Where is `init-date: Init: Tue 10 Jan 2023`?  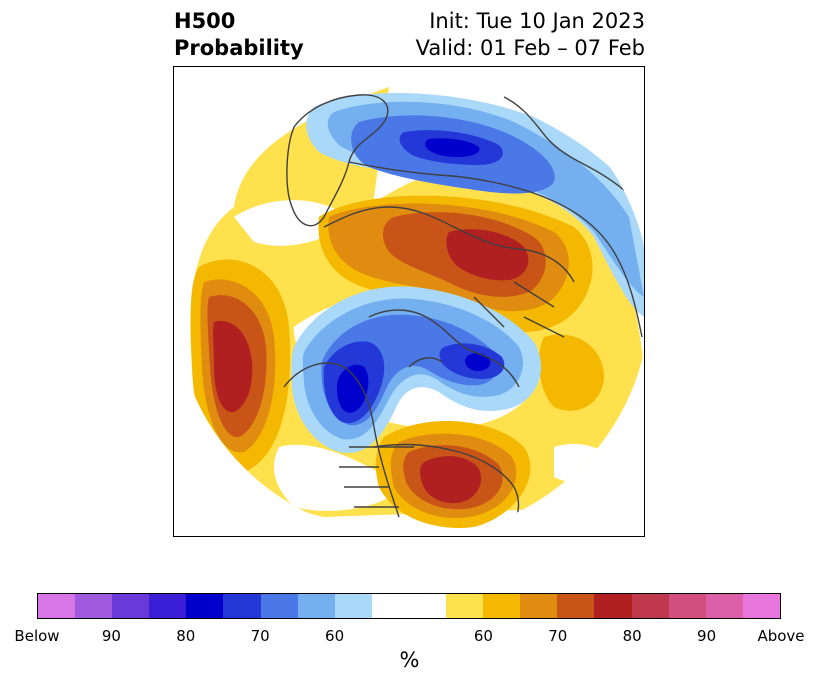
init-date: Init: Tue 10 Jan 2023 is located at coordinates (537, 21).